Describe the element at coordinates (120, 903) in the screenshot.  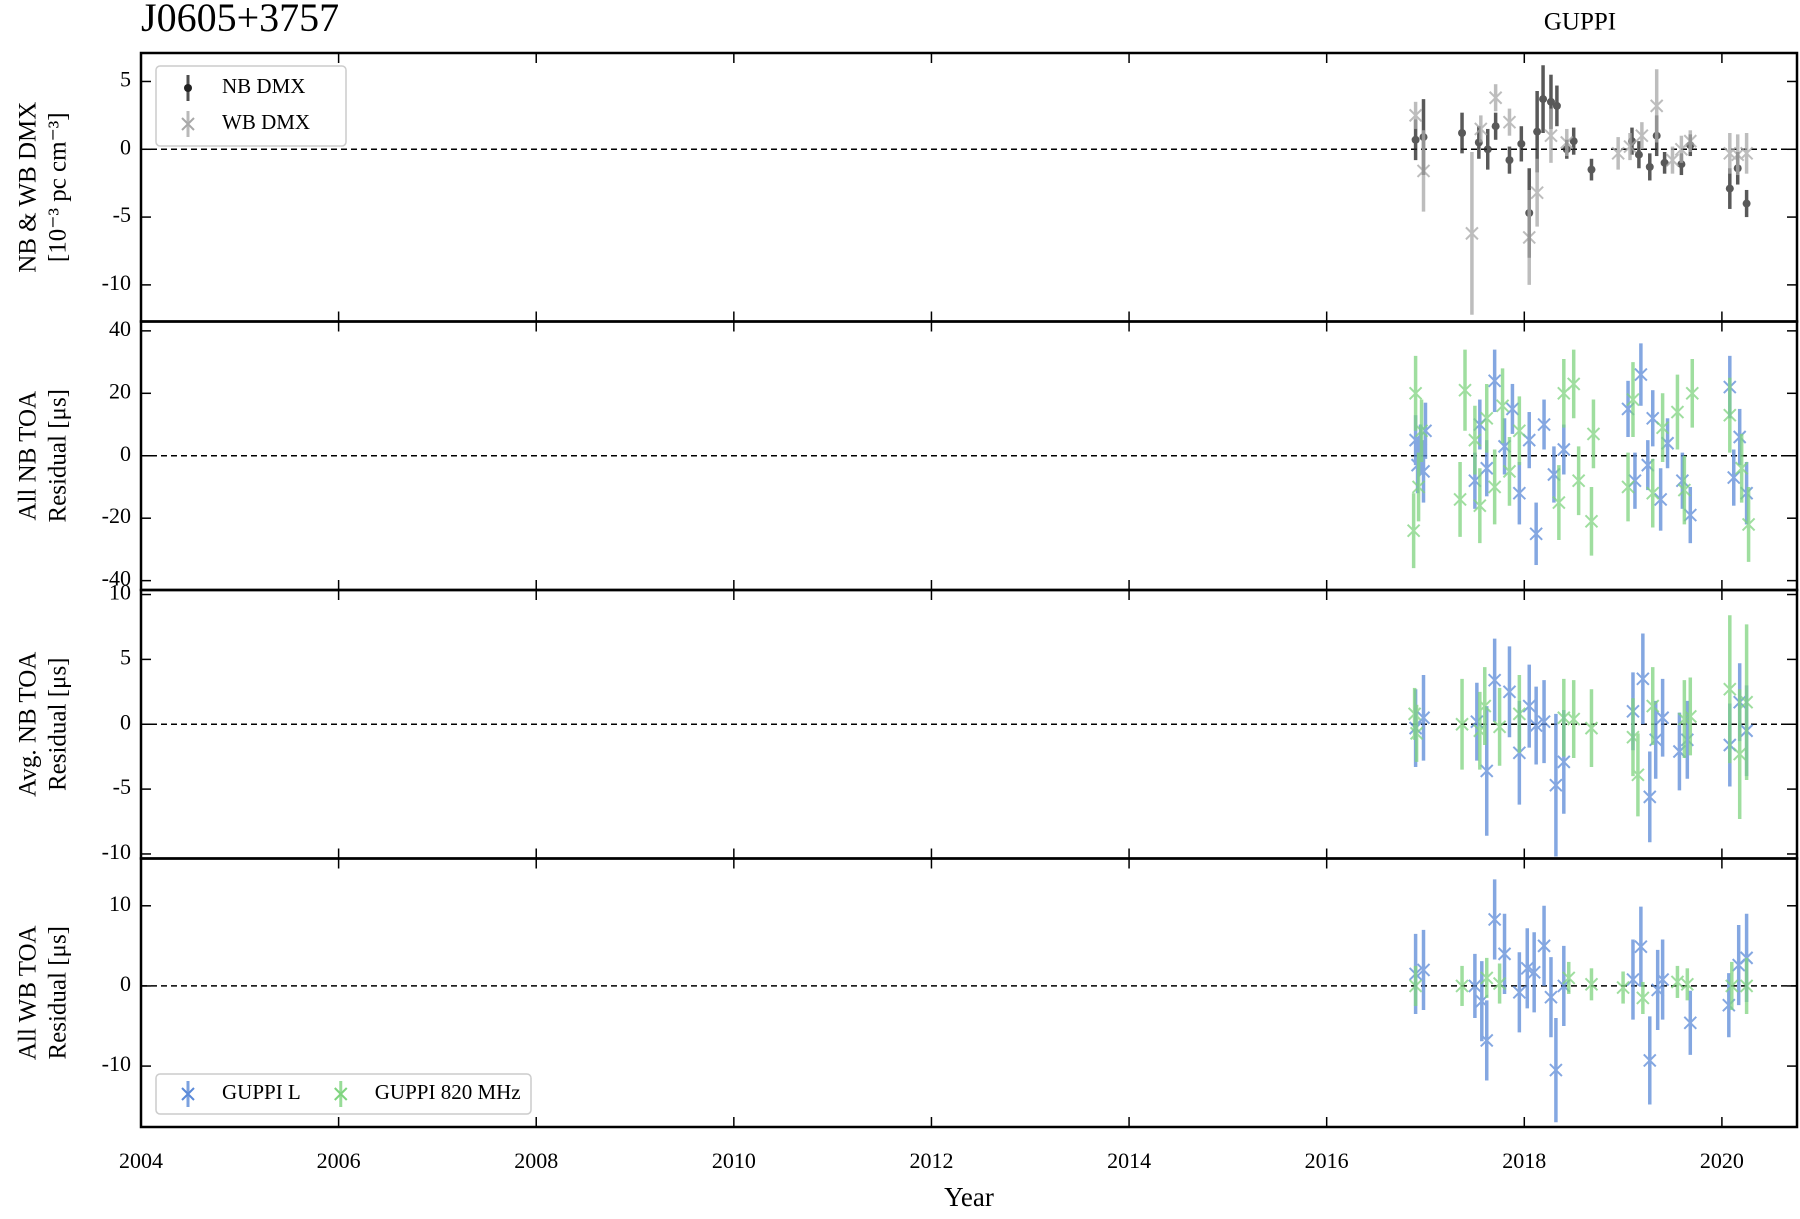
I see `y-tick-label: 10` at that location.